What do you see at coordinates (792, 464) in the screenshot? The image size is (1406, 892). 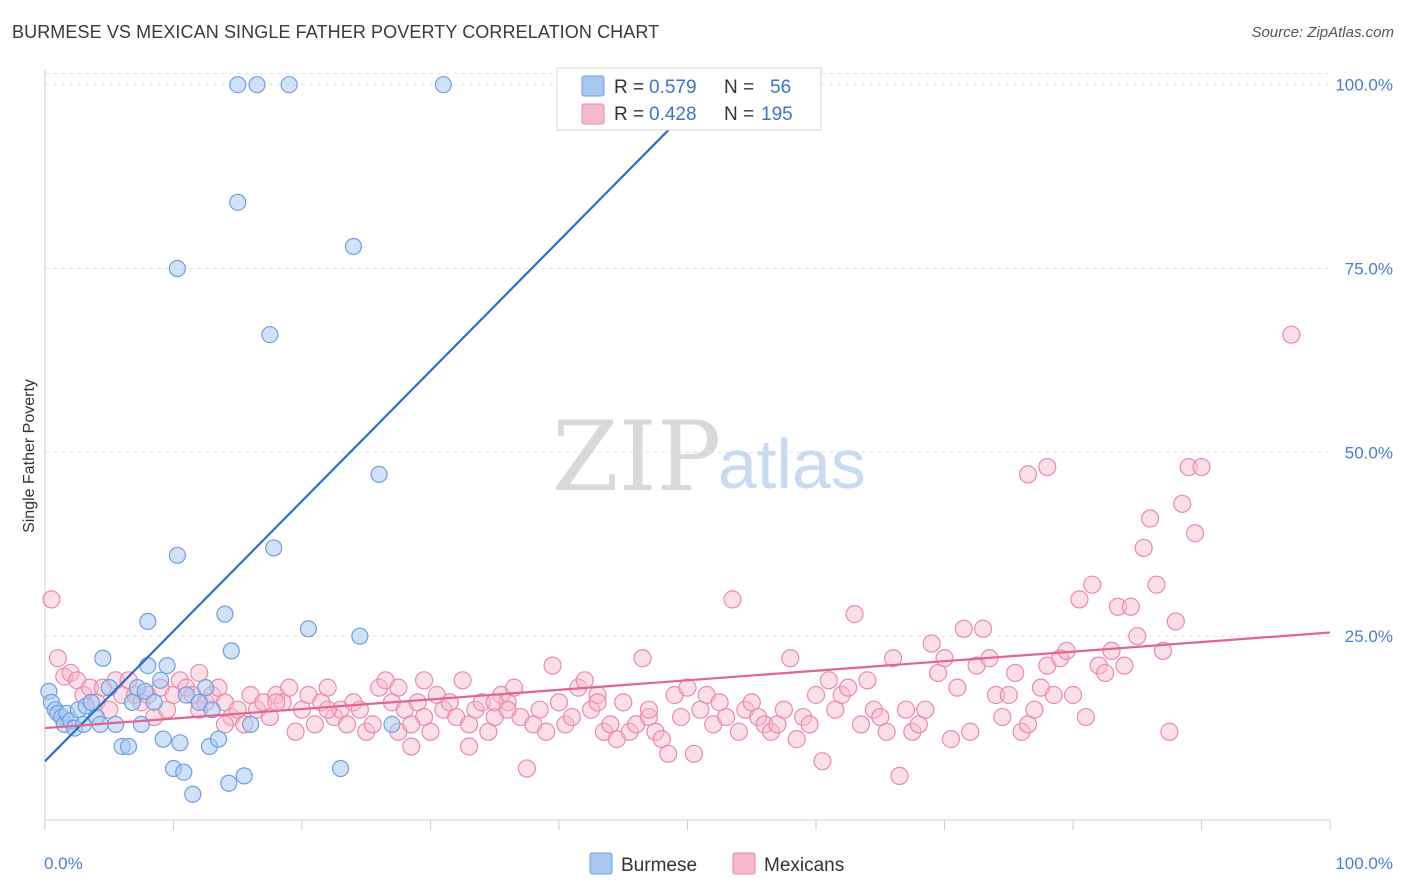 I see `watermark-atlas: atlas` at bounding box center [792, 464].